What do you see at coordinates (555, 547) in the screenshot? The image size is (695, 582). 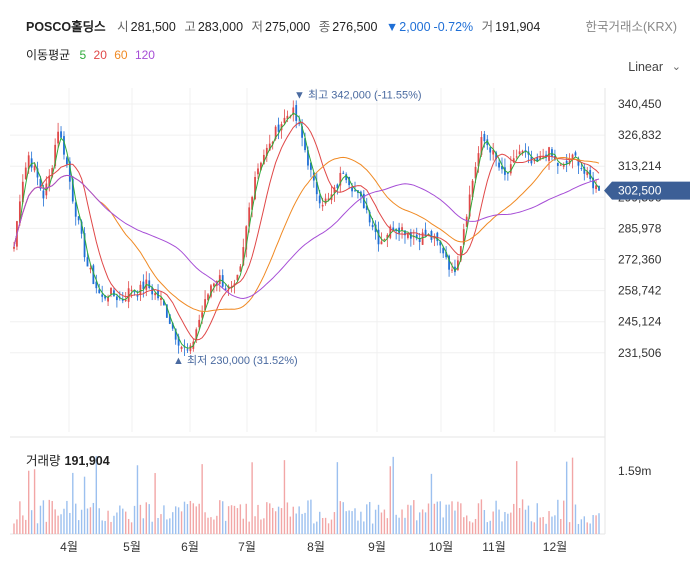 I see `x-tick-label: 12월` at bounding box center [555, 547].